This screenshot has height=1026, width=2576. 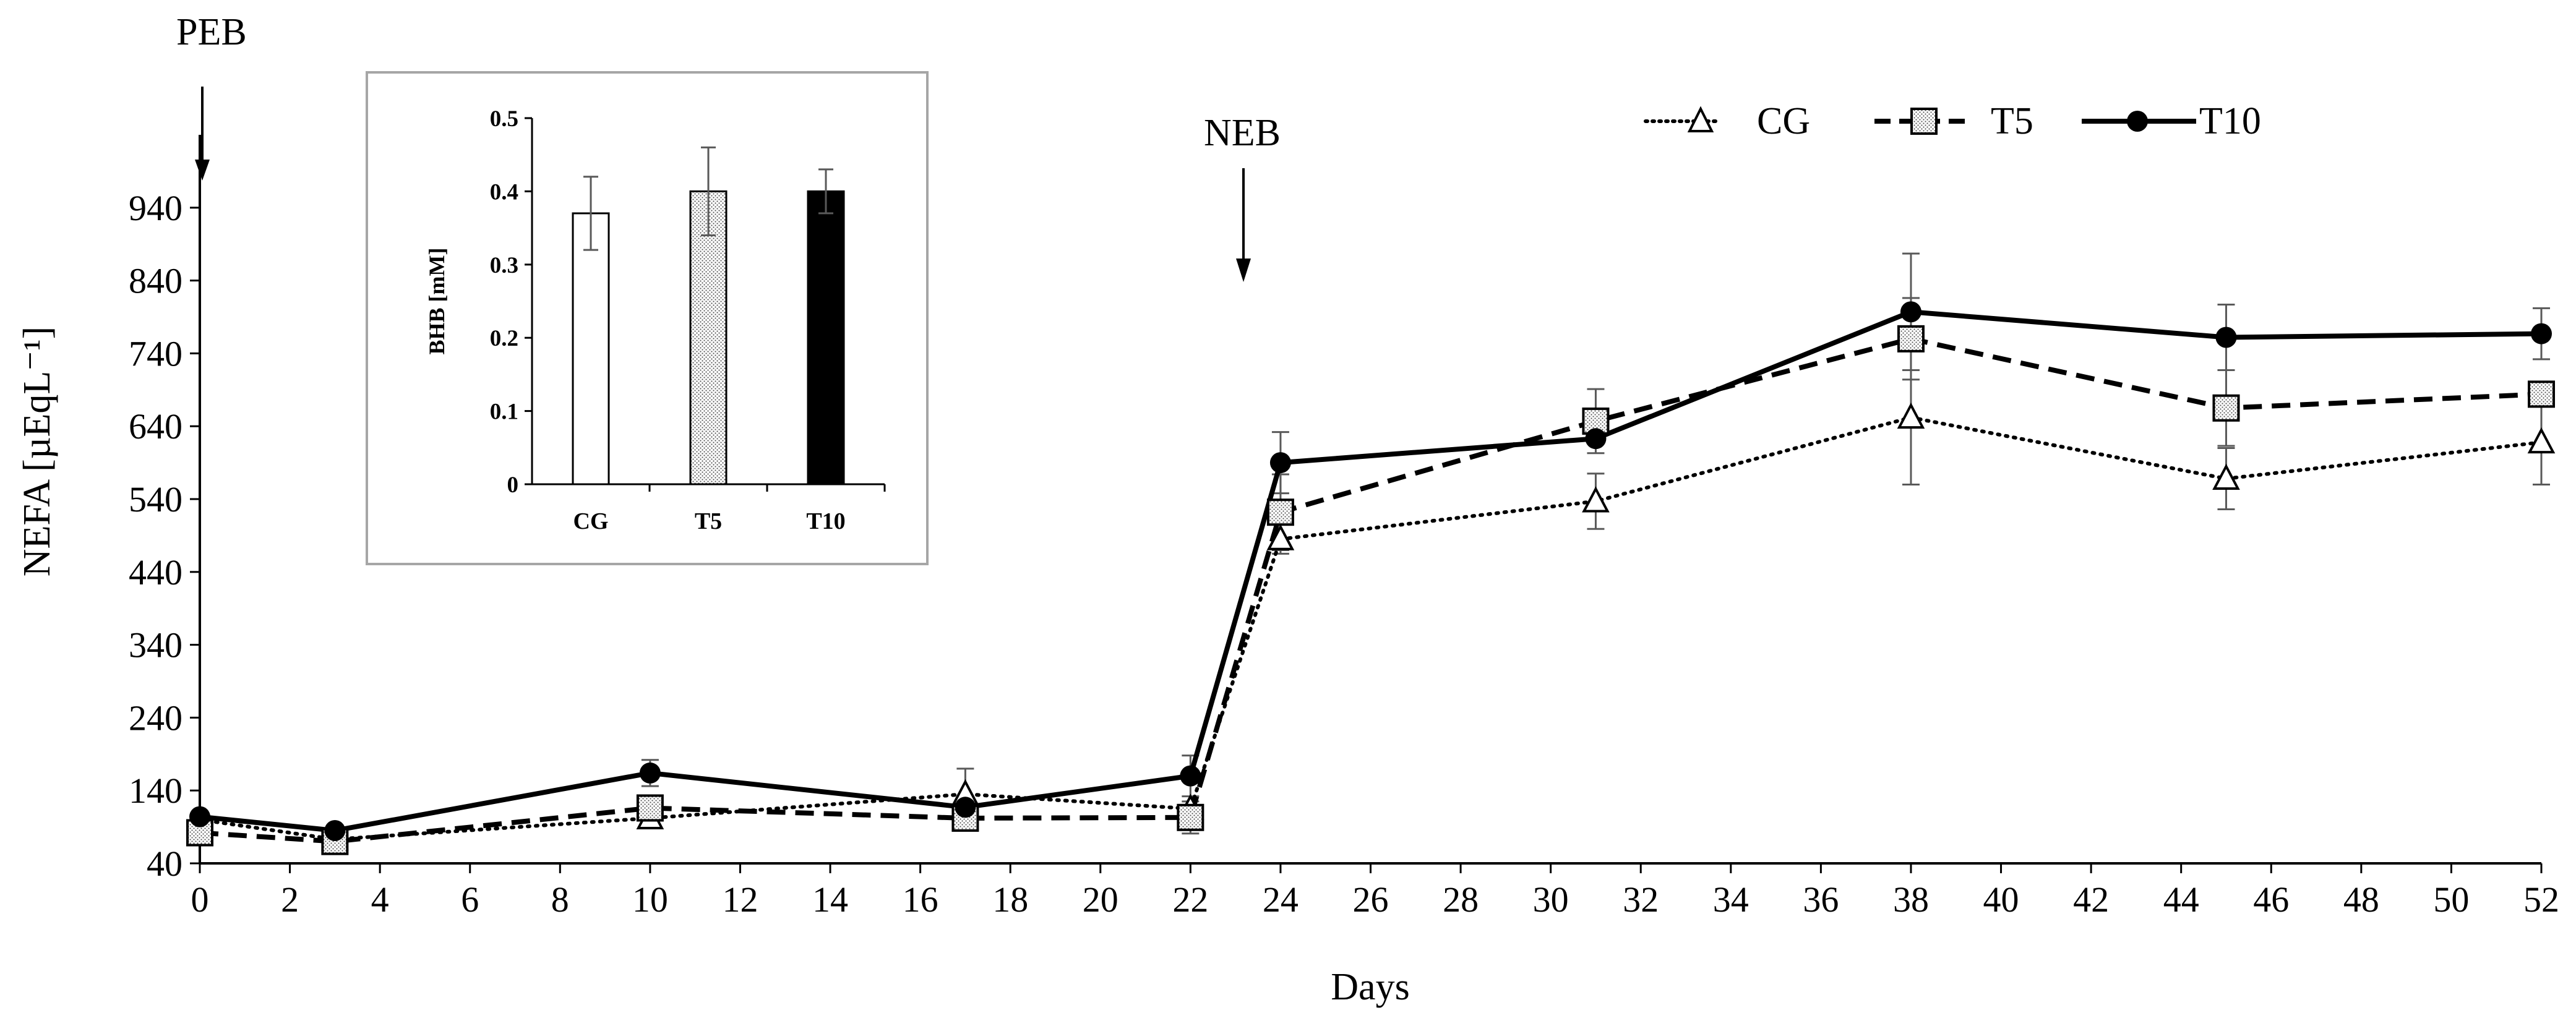 I want to click on inset-bar-t10, so click(x=826, y=338).